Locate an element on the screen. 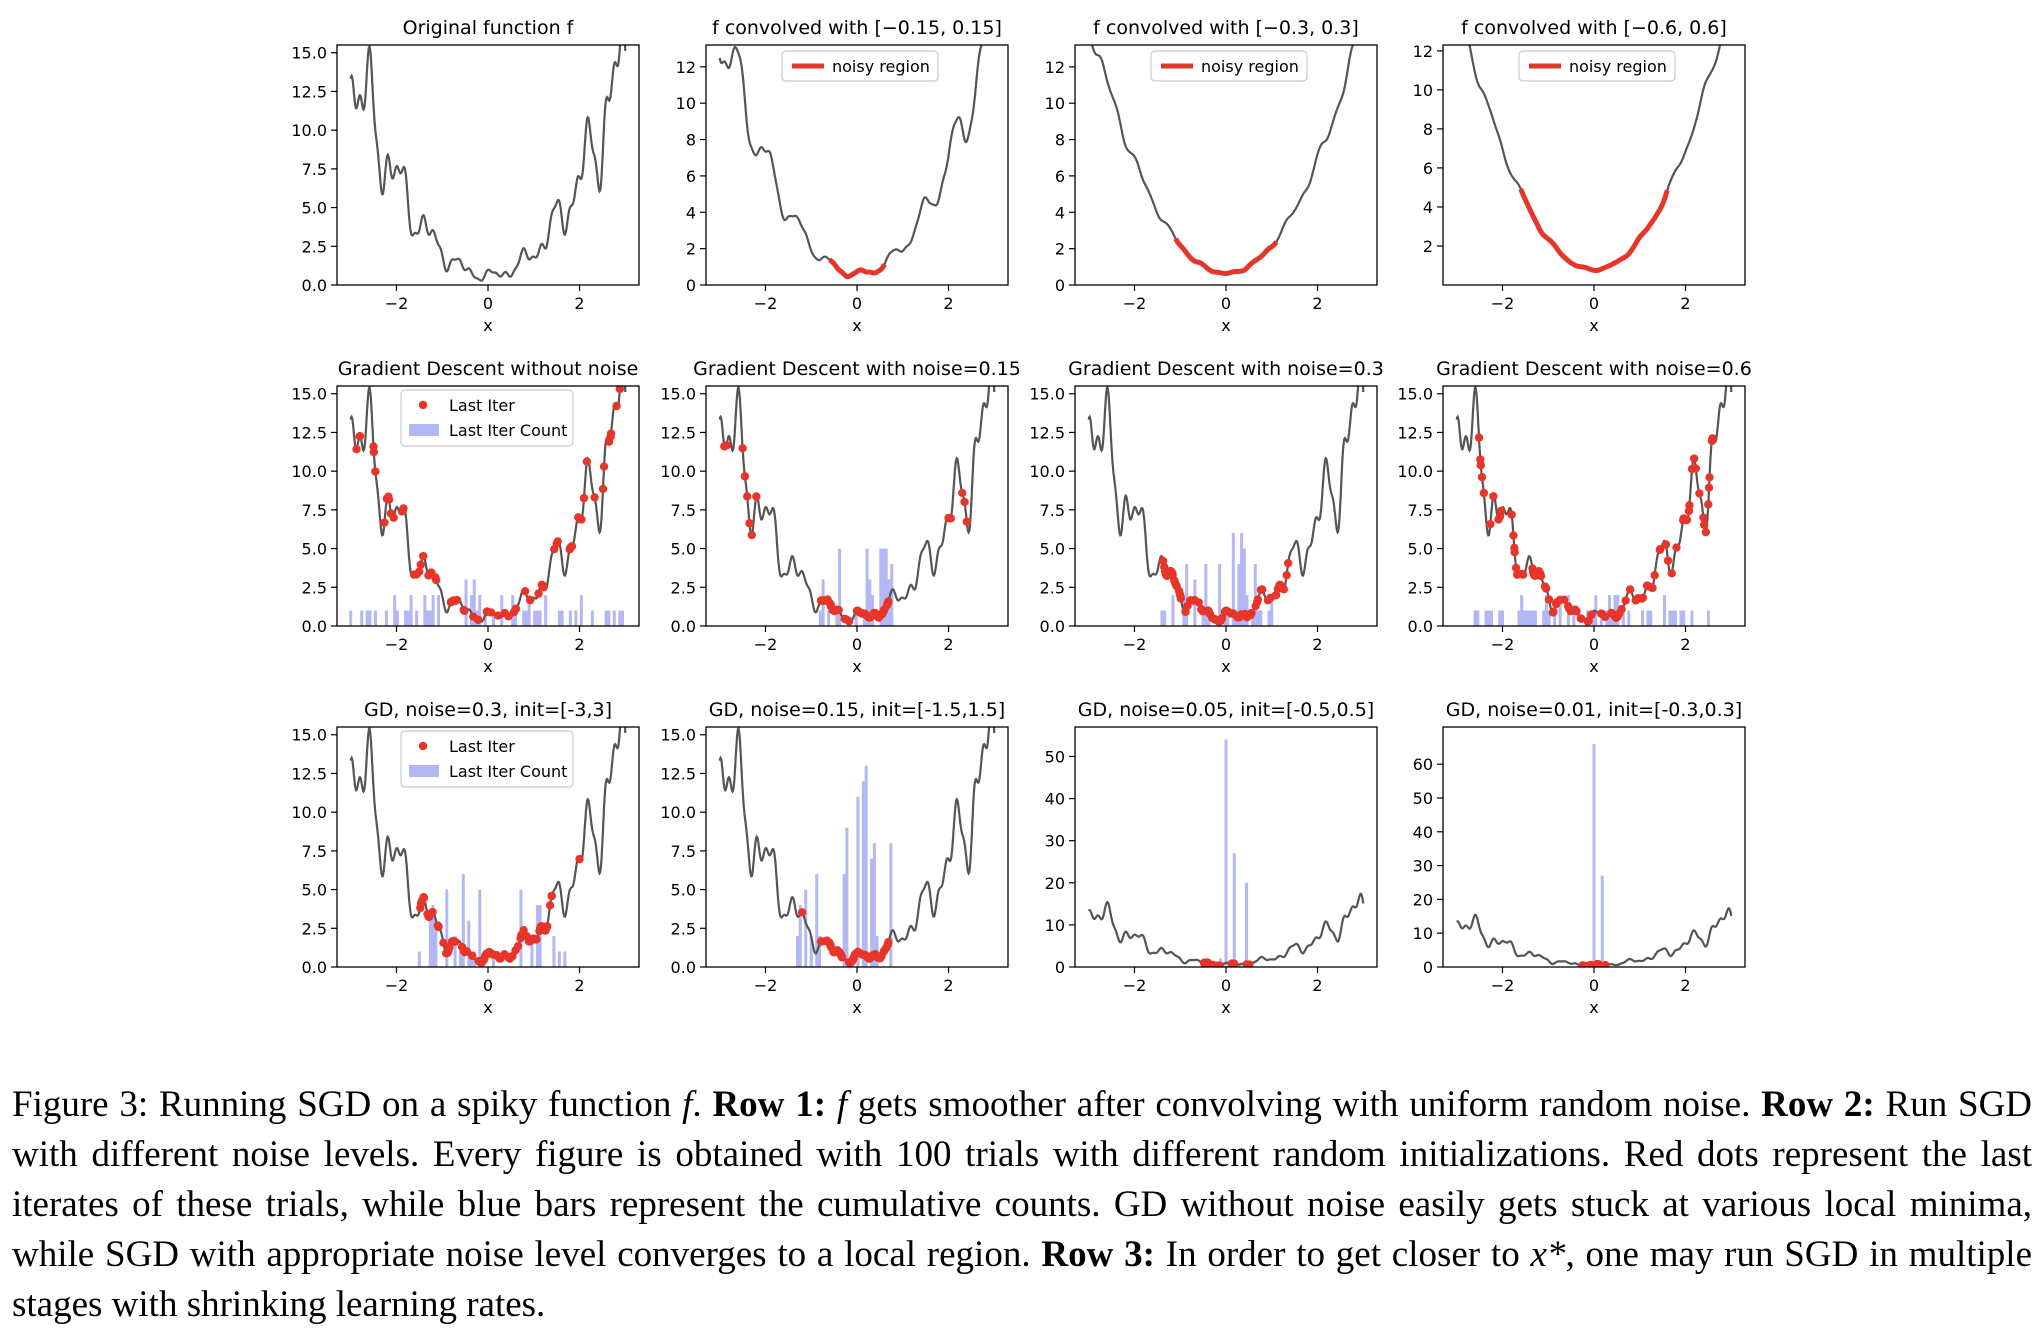  legend-last-iter-label: Last Iter is located at coordinates (482, 405).